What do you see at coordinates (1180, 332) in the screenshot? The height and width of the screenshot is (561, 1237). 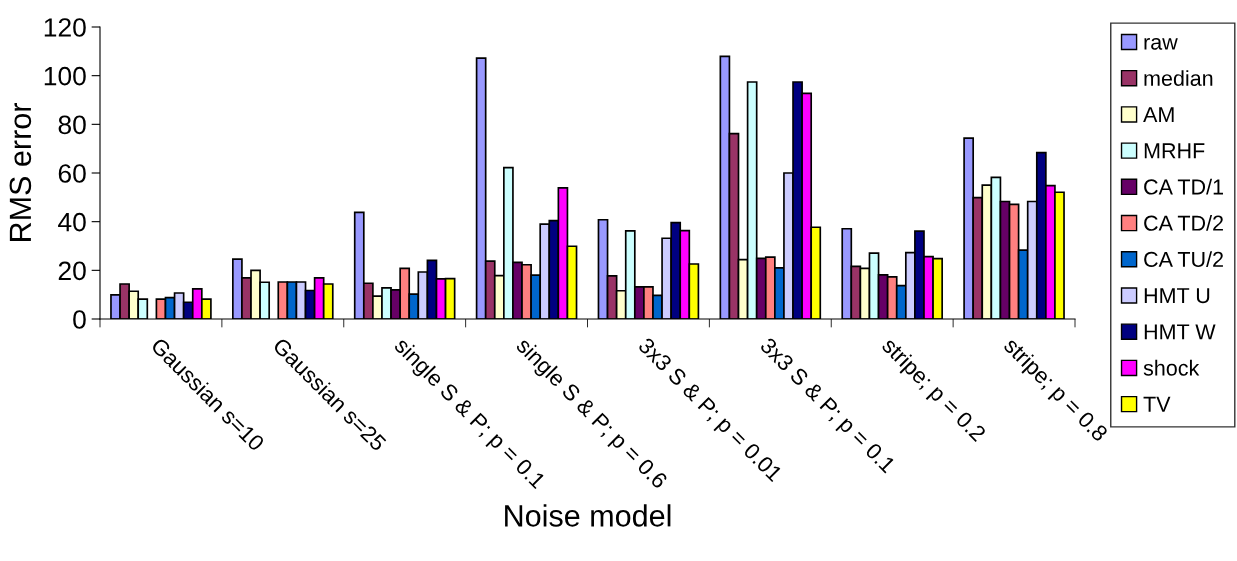 I see `legend-label: HMT W` at bounding box center [1180, 332].